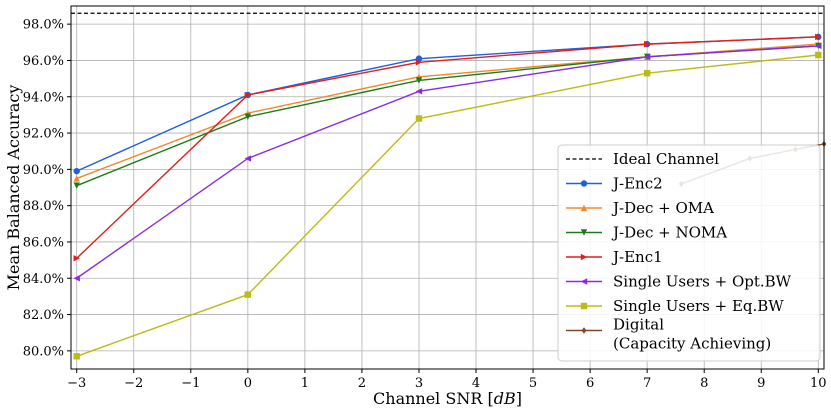  I want to click on legend-entry: Single Users + Opt.BW, so click(679, 282).